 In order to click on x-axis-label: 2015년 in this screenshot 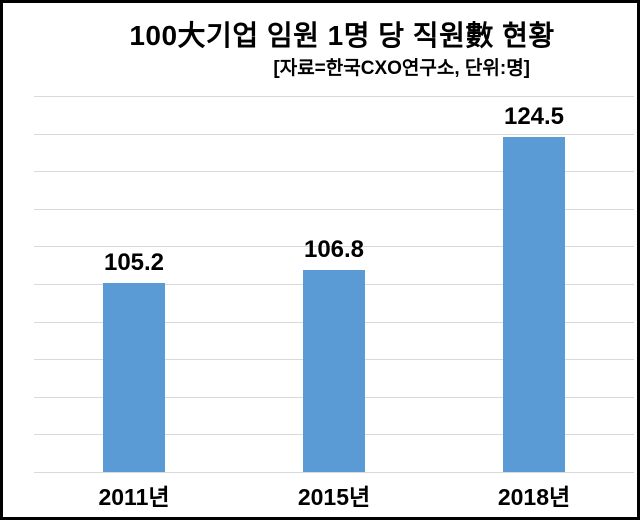, I will do `click(334, 497)`.